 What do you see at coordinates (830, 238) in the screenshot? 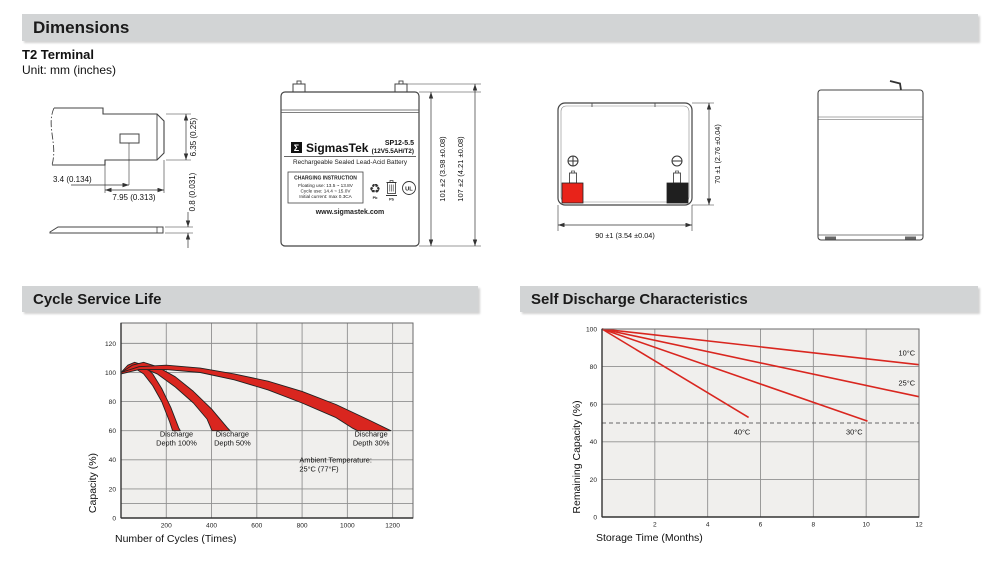
I see `side-foot-left` at bounding box center [830, 238].